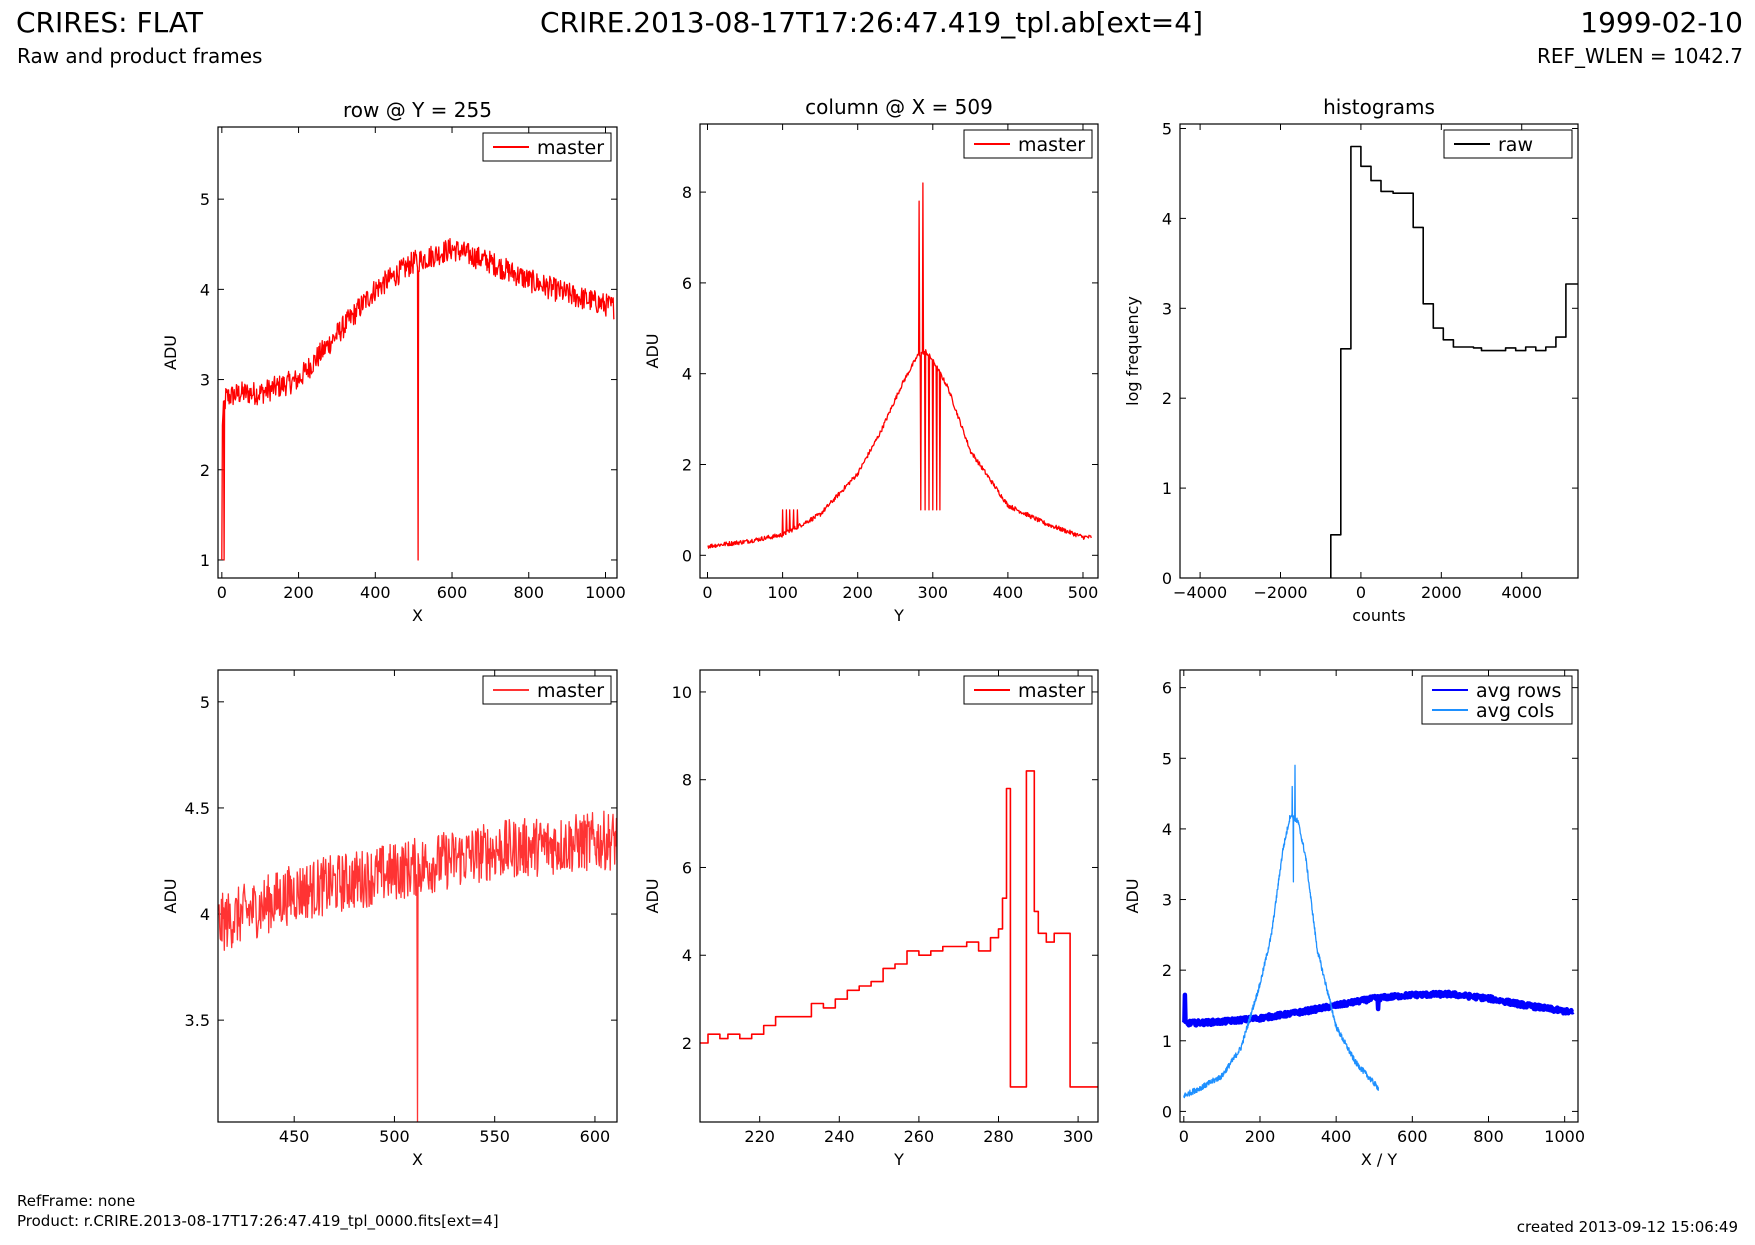 Image resolution: width=1755 pixels, height=1245 pixels. I want to click on x-axis-label: X / Y, so click(1379, 1159).